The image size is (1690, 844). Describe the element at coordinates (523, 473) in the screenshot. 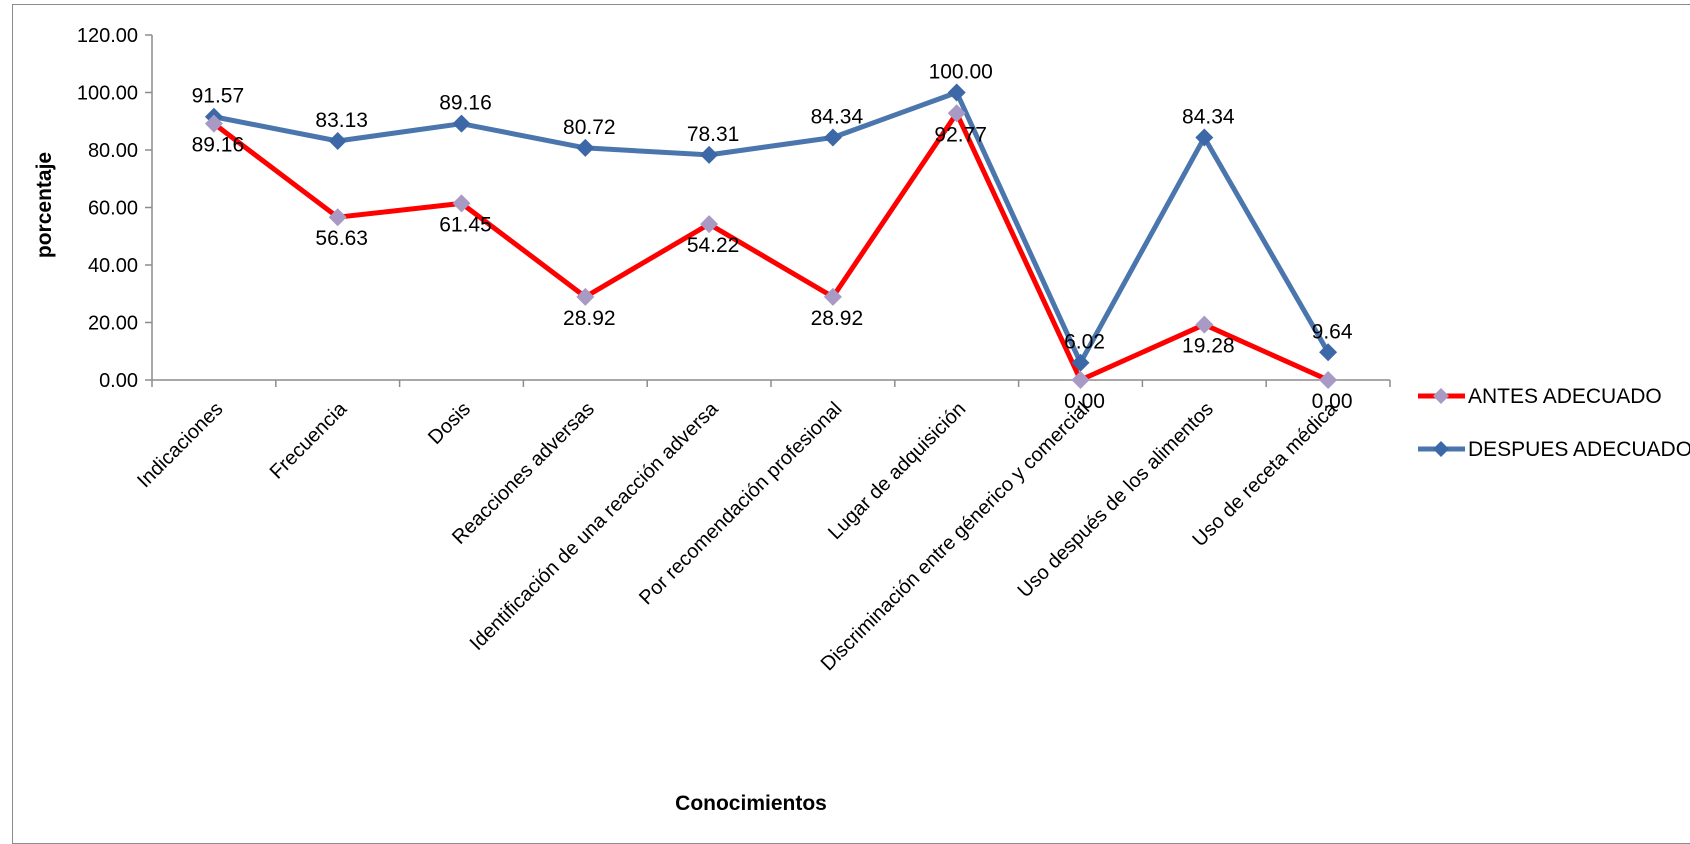

I see `x-category-label: Reacciones adversas` at that location.